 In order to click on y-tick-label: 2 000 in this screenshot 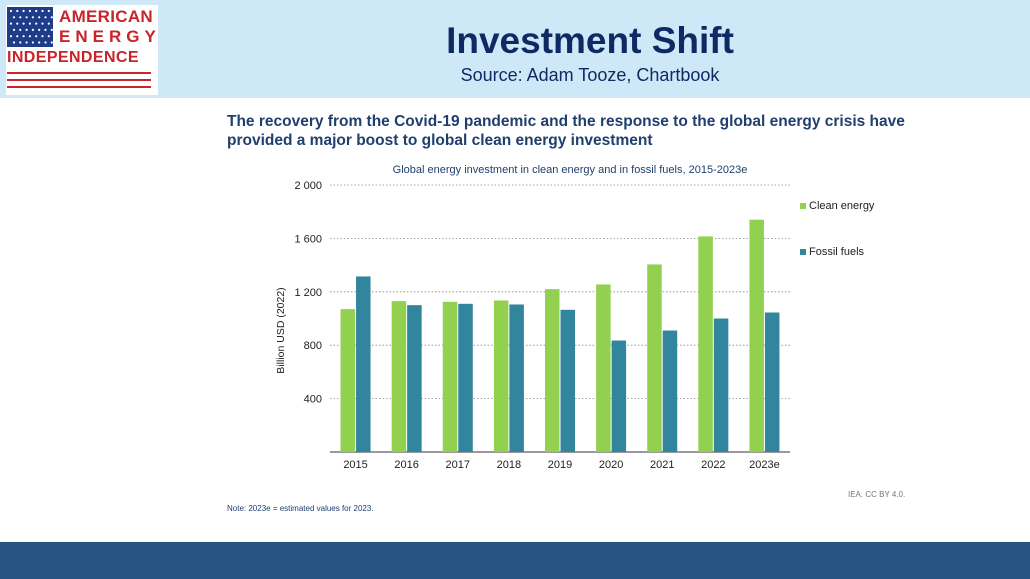, I will do `click(308, 186)`.